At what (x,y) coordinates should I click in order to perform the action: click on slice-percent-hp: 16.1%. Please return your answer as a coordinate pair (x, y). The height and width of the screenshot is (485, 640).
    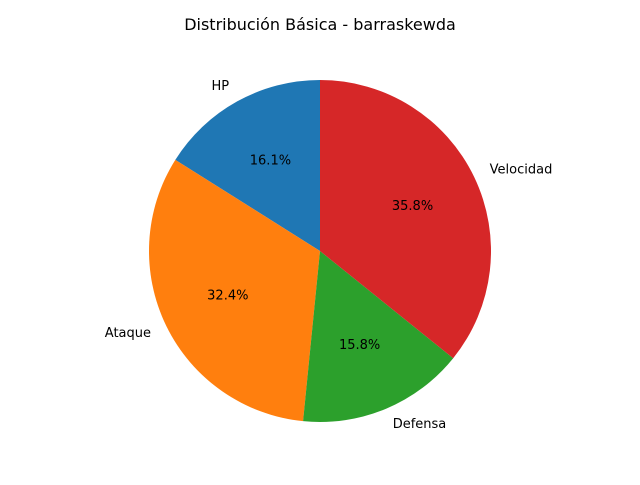
    Looking at the image, I should click on (270, 161).